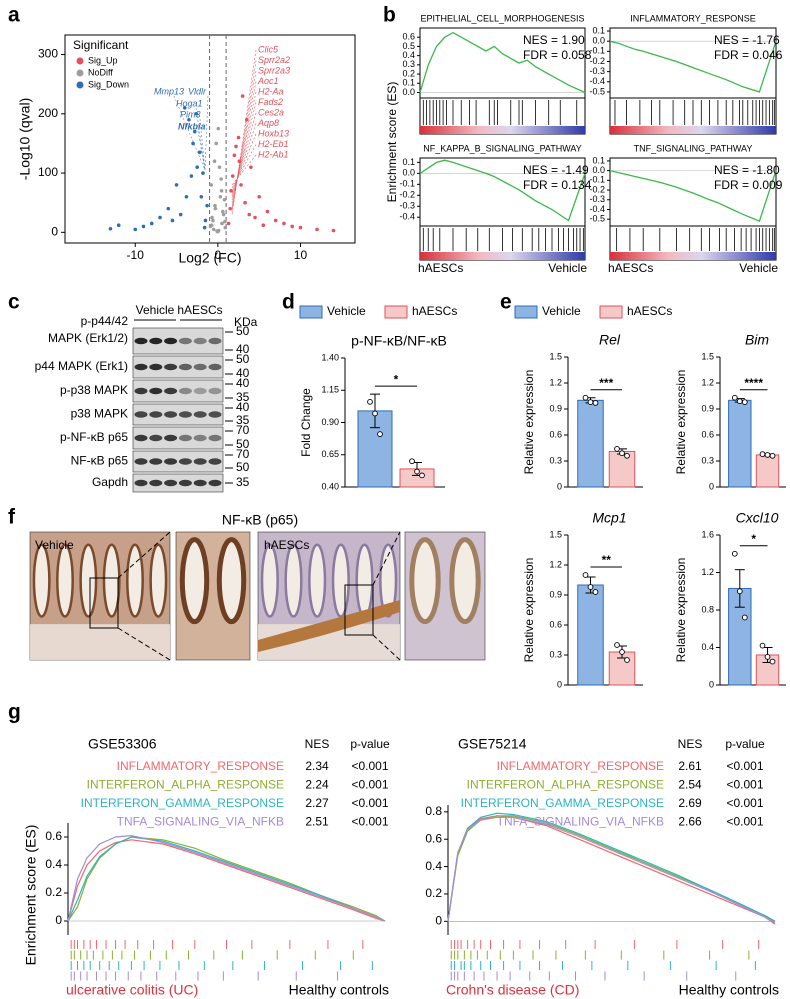  What do you see at coordinates (317, 822) in the screenshot?
I see `nes-value: 2.51` at bounding box center [317, 822].